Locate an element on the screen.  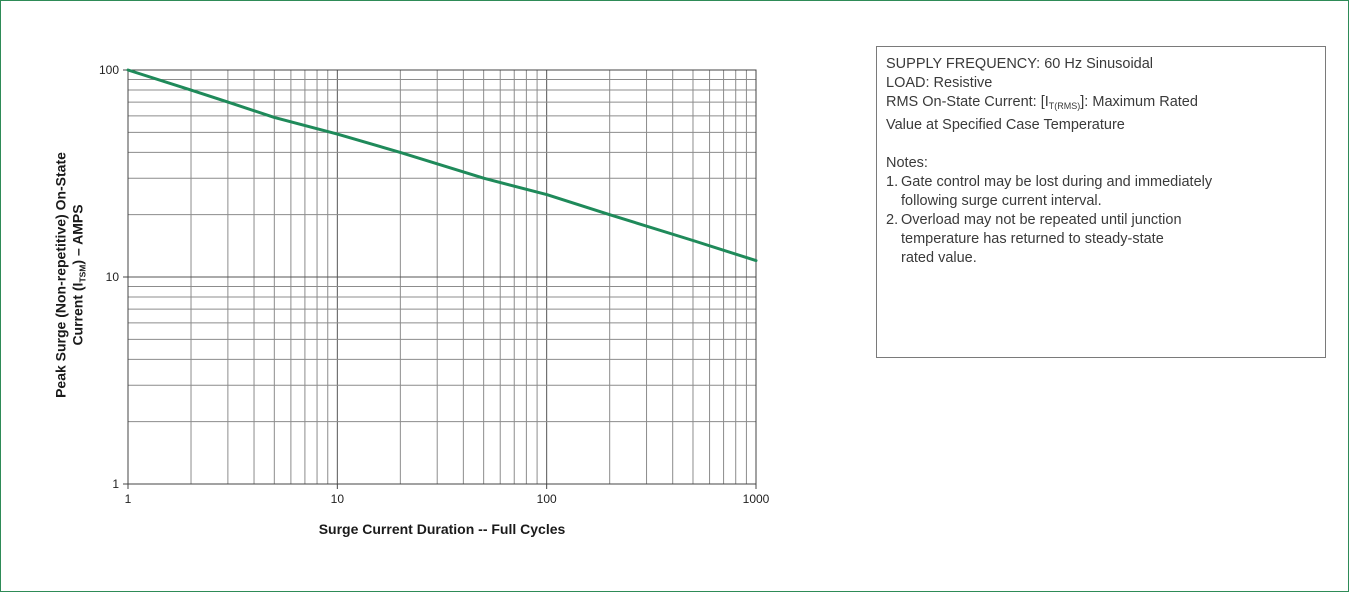
spacer is located at coordinates (1105, 144).